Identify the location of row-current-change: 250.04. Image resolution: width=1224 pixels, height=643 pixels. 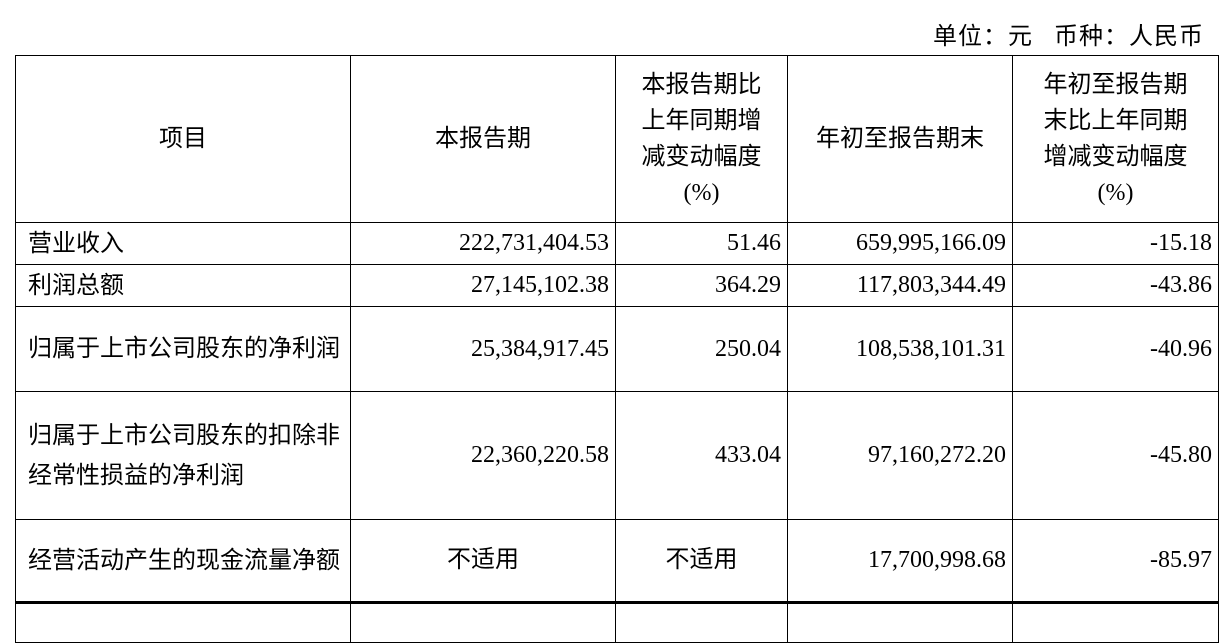
(701, 349).